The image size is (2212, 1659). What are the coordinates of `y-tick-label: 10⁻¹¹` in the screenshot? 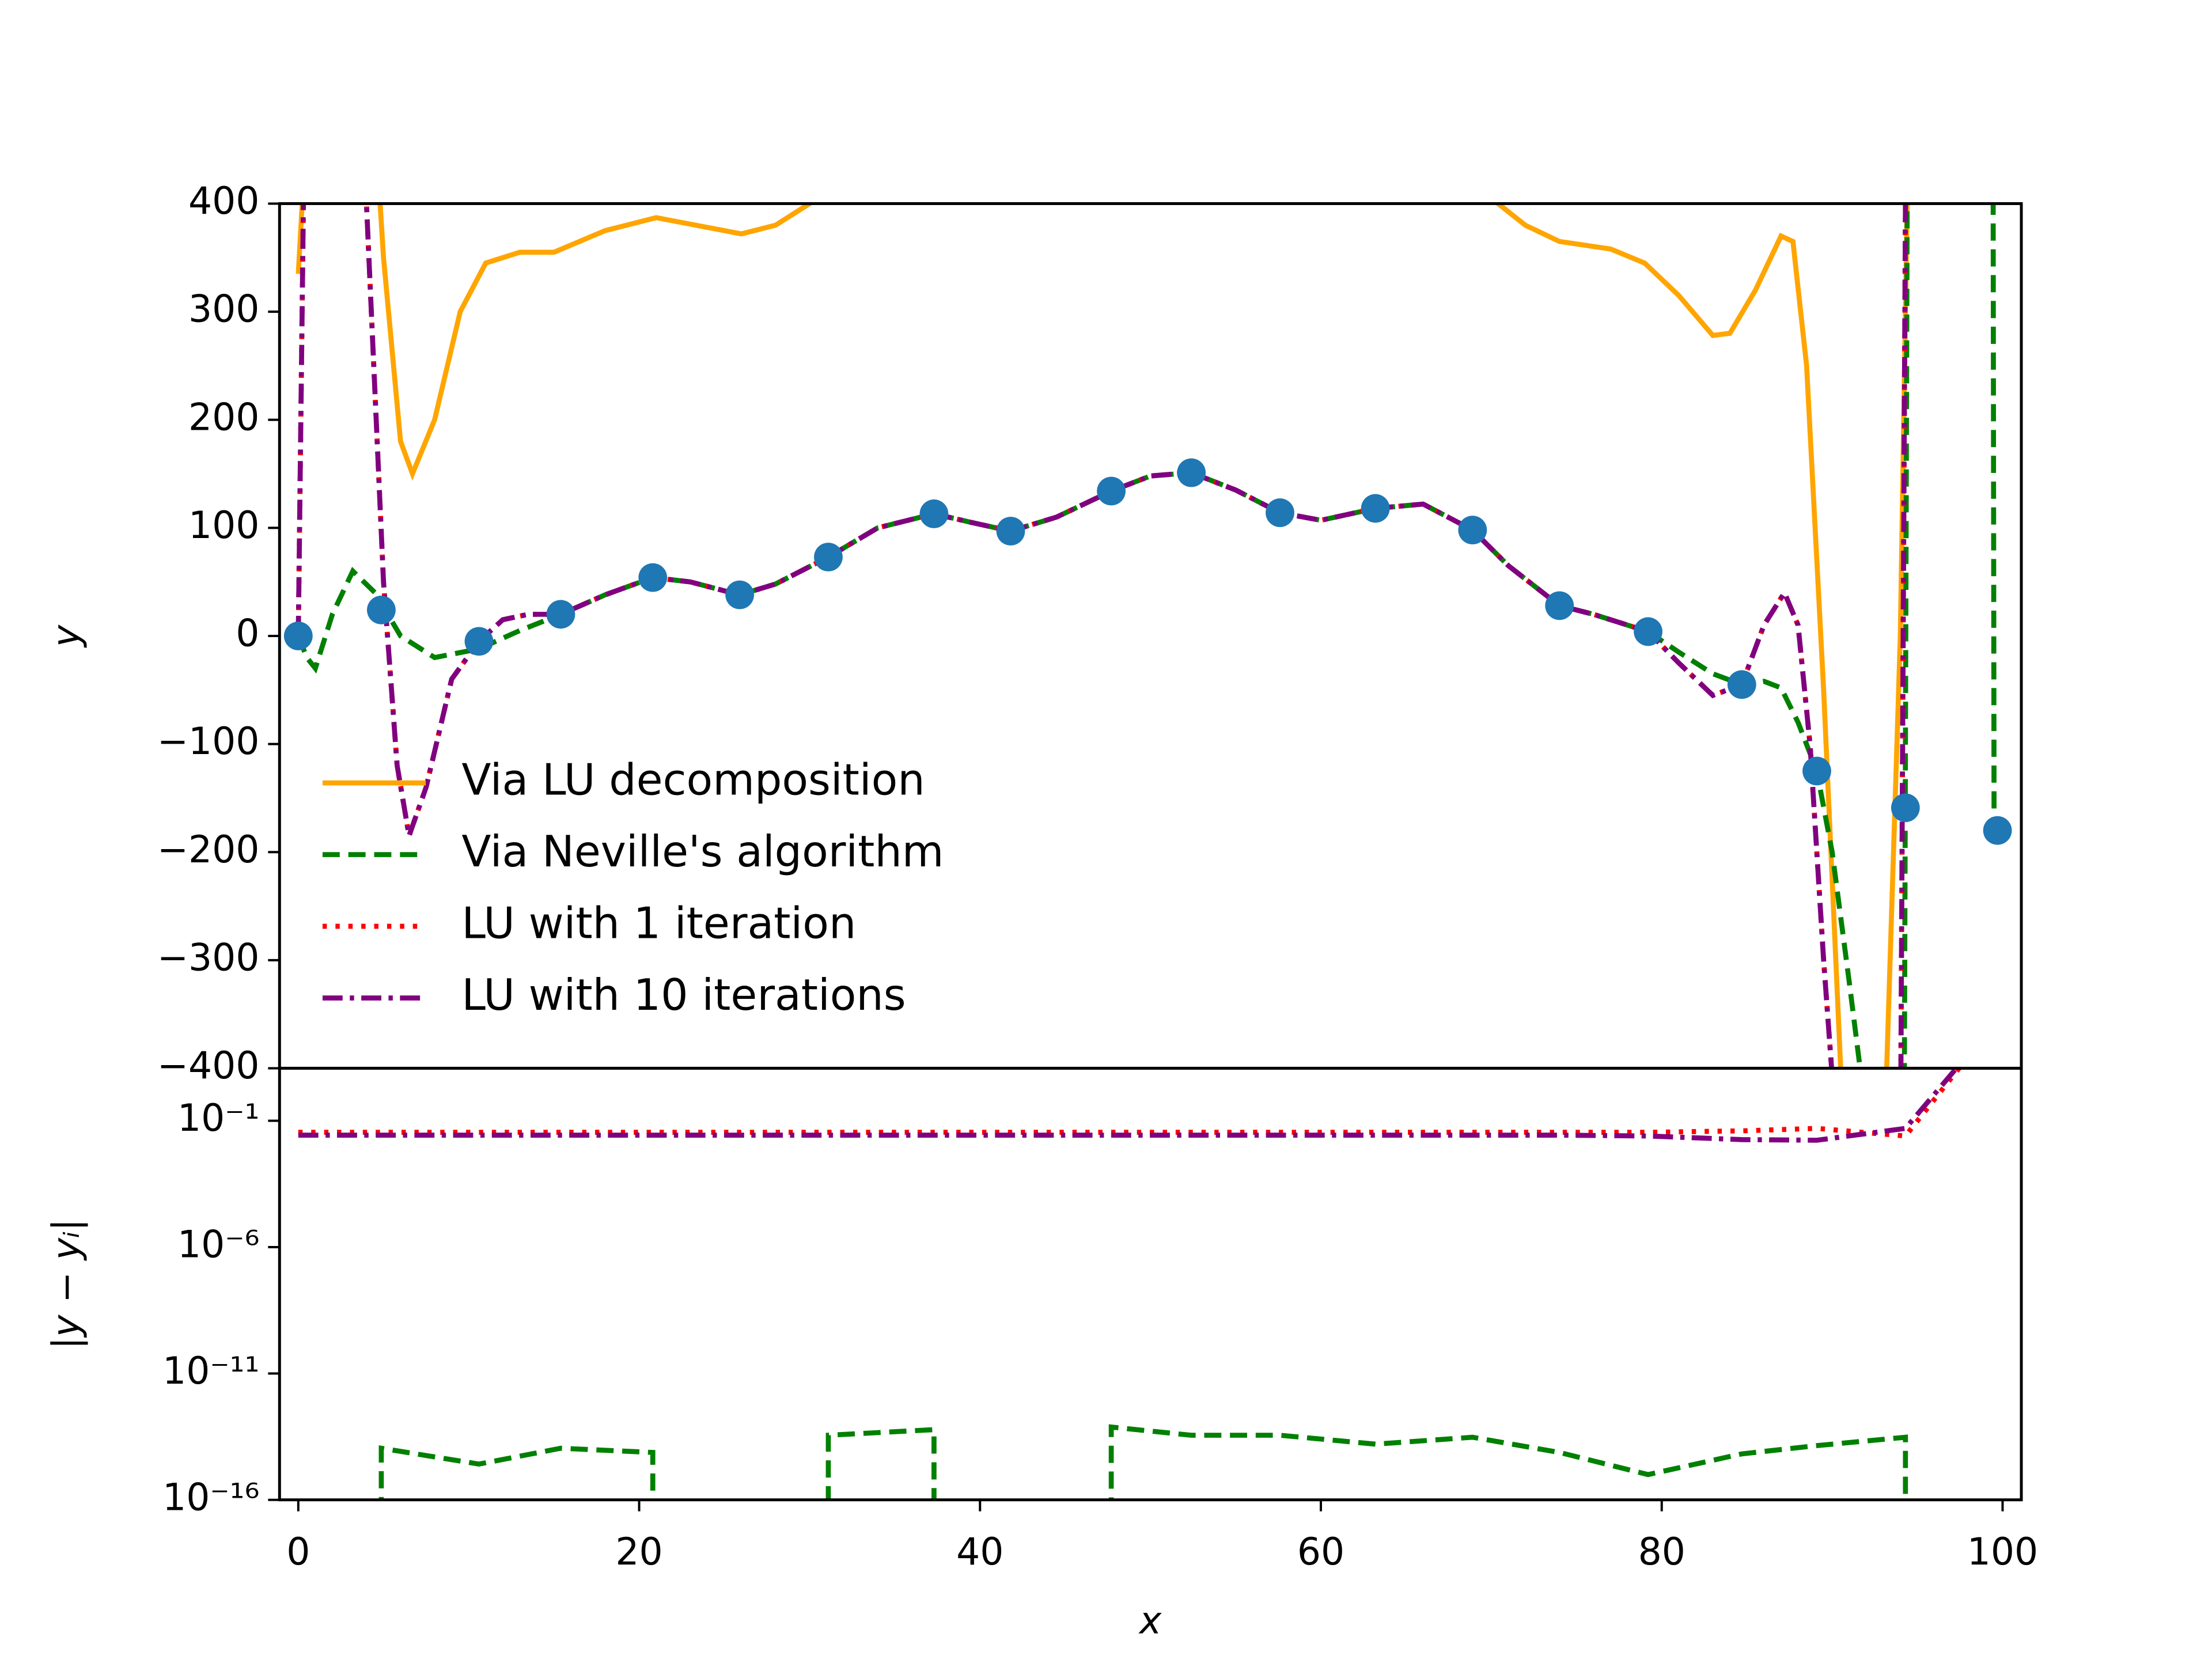 It's located at (210, 1371).